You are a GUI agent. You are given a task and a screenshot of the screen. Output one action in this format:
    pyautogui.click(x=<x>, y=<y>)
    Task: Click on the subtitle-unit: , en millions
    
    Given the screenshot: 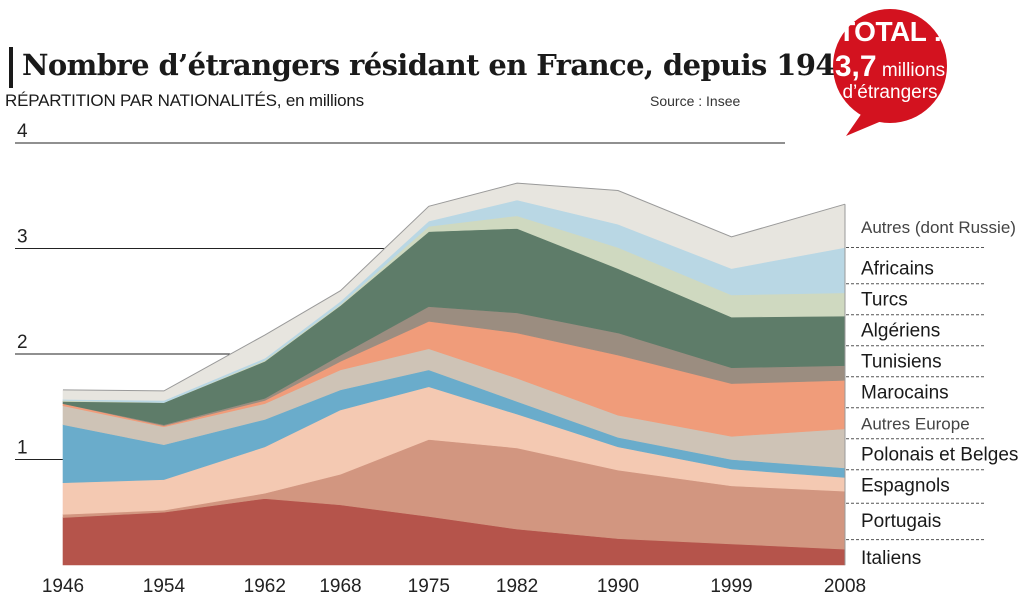 What is the action you would take?
    pyautogui.click(x=320, y=100)
    